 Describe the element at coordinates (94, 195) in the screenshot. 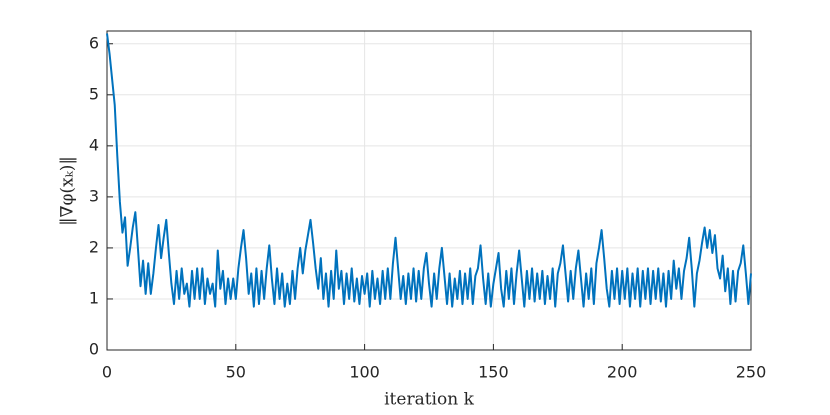

I see `y-tick-label: 3` at that location.